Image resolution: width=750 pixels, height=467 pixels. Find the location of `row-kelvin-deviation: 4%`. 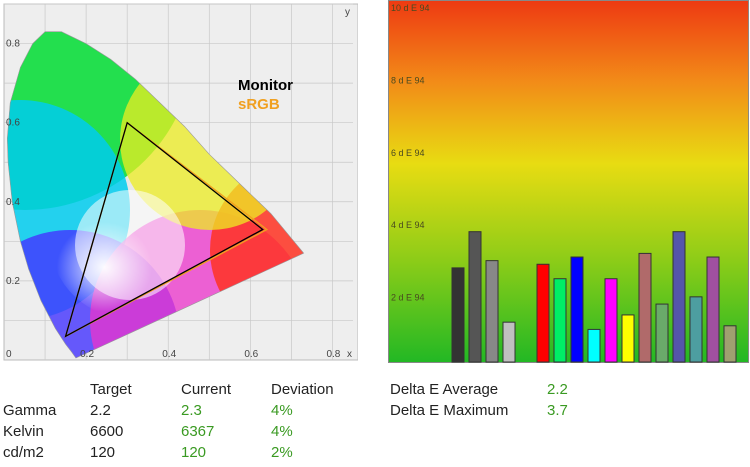

row-kelvin-deviation: 4% is located at coordinates (282, 431).